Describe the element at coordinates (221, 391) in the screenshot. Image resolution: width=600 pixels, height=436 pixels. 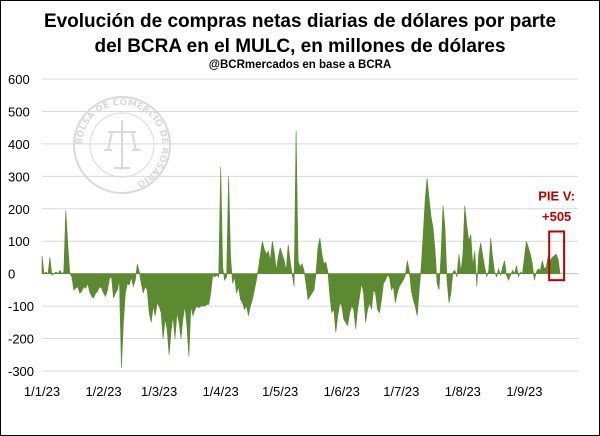
I see `x-tick-label: 1/4/23` at that location.